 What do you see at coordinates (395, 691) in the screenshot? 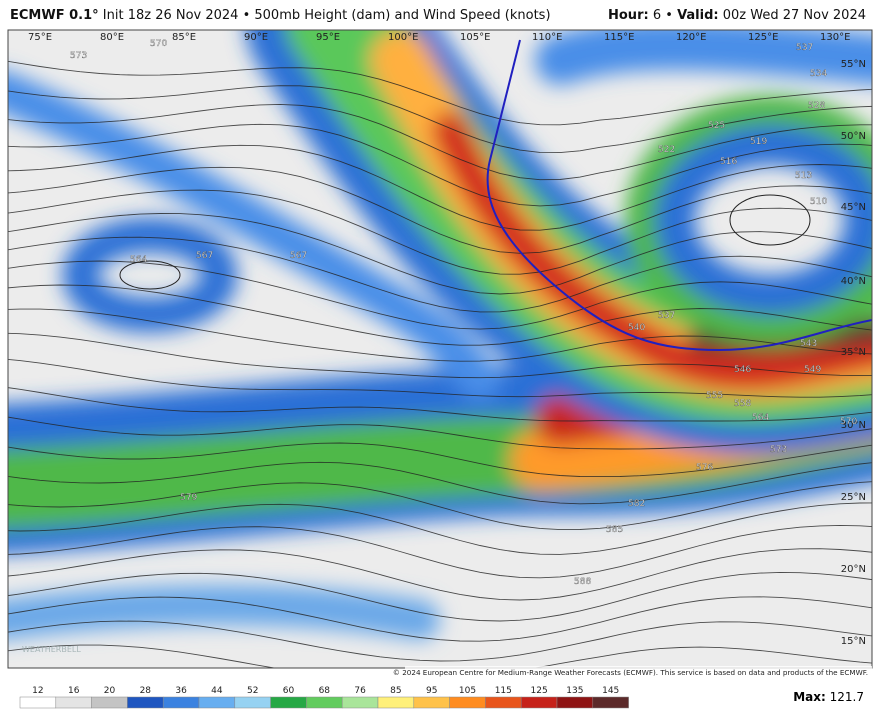
I see `colorbar-tick-label: 85` at bounding box center [395, 691].